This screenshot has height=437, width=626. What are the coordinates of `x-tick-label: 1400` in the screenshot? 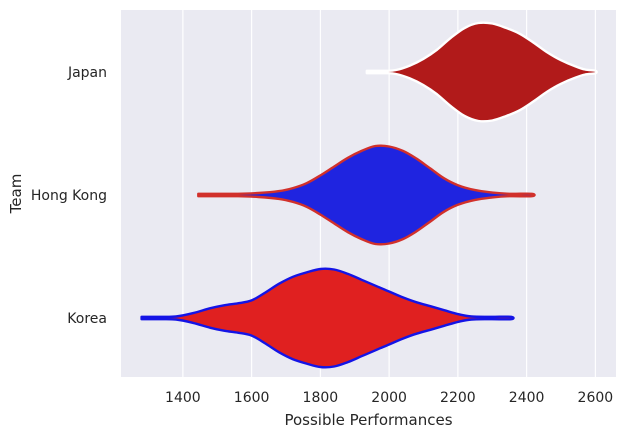 It's located at (183, 398).